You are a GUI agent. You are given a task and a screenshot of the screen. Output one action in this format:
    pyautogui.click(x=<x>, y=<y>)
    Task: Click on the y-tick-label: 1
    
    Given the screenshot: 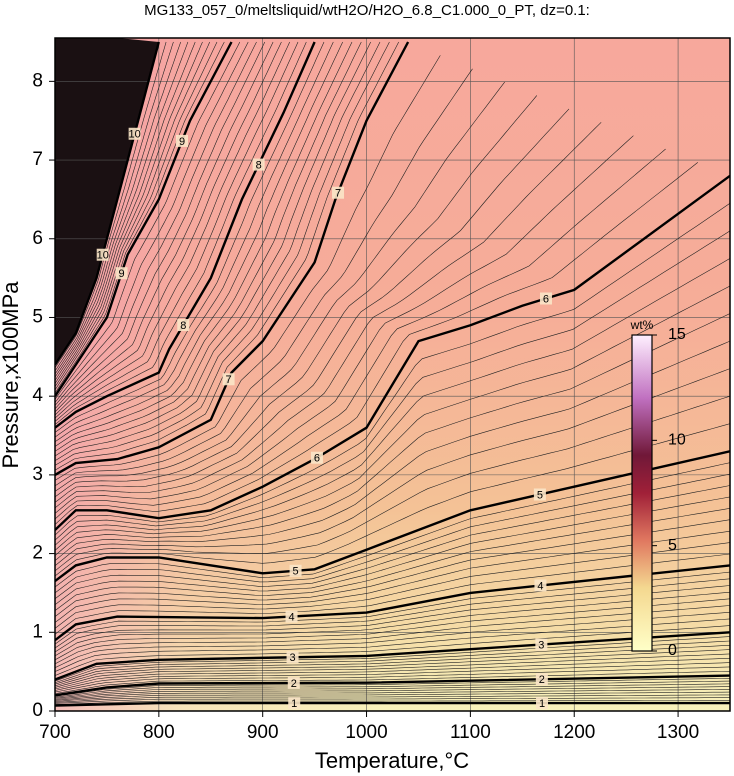 What is the action you would take?
    pyautogui.click(x=37, y=631)
    